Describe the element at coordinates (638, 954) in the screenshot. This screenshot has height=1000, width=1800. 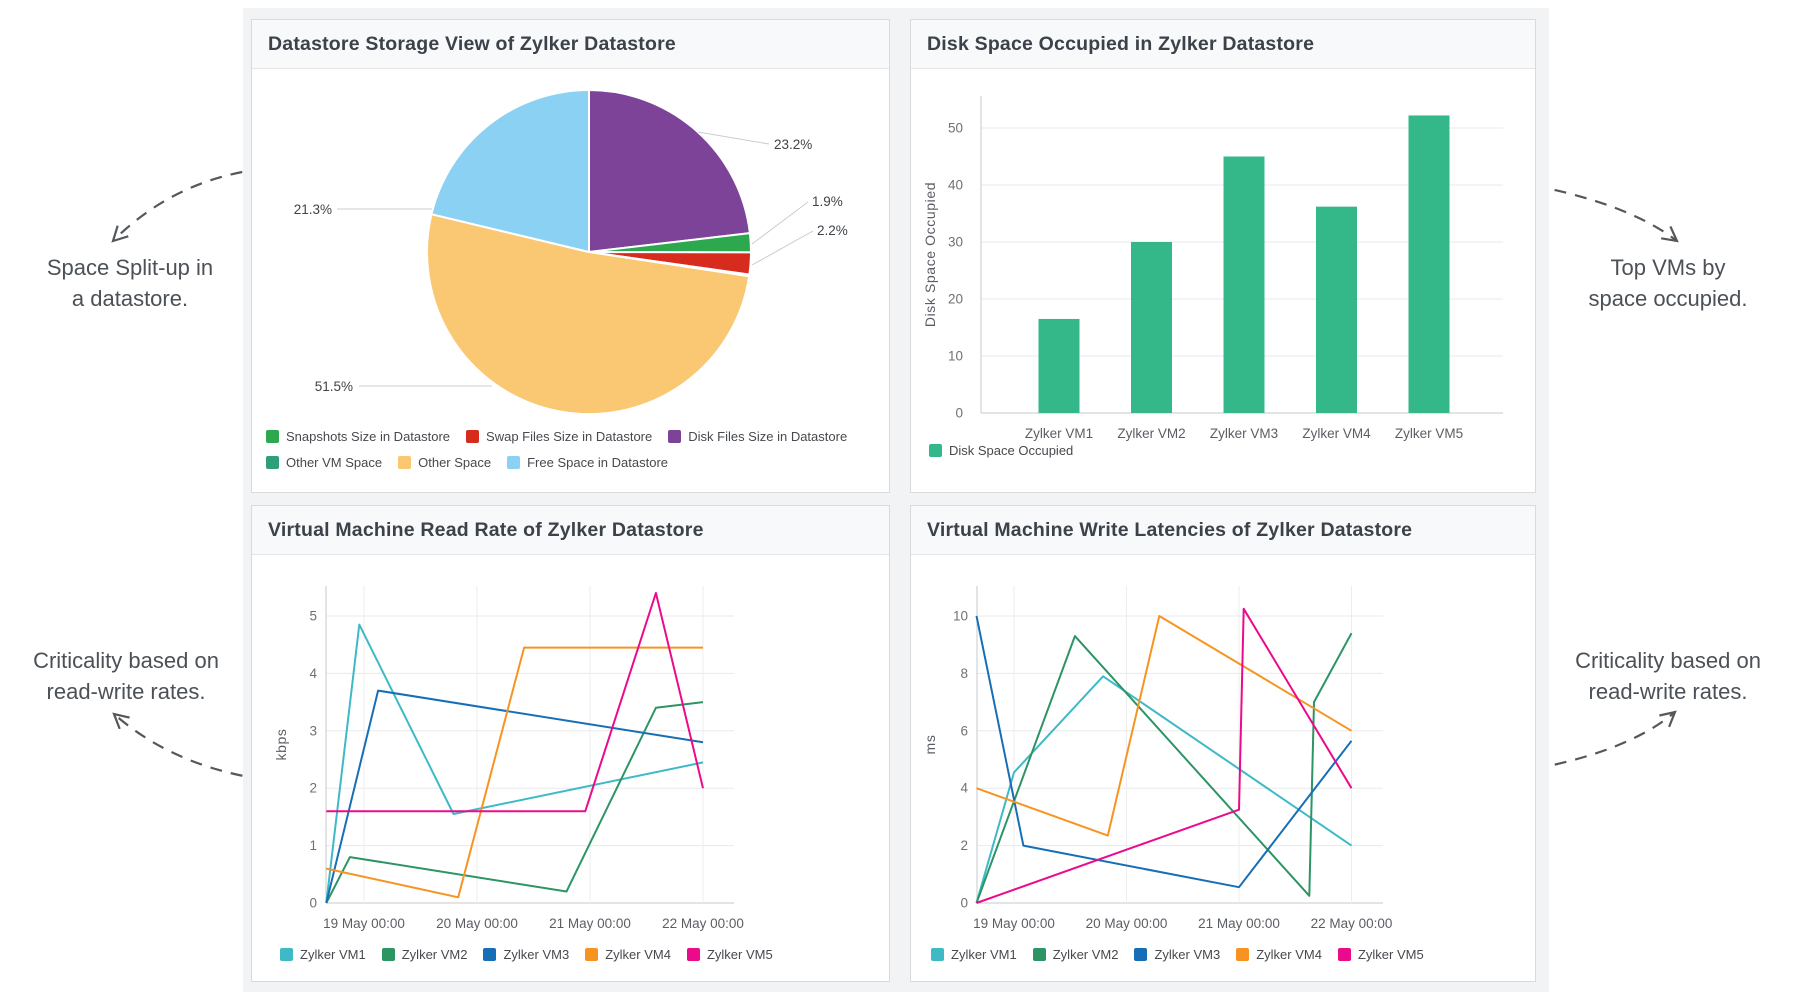
I see `legend-label: Zylker VM4` at that location.